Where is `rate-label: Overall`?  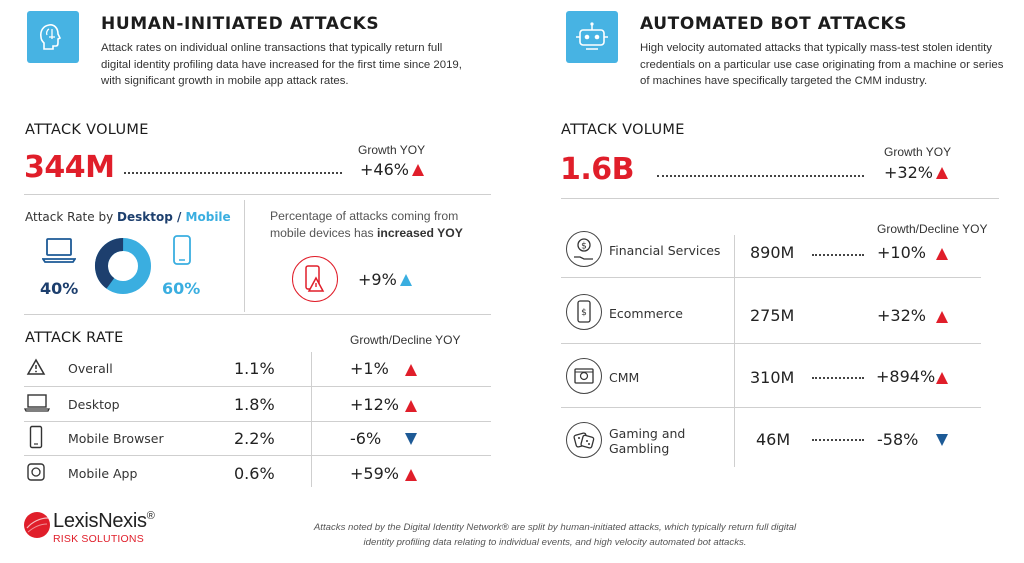 rate-label: Overall is located at coordinates (90, 368).